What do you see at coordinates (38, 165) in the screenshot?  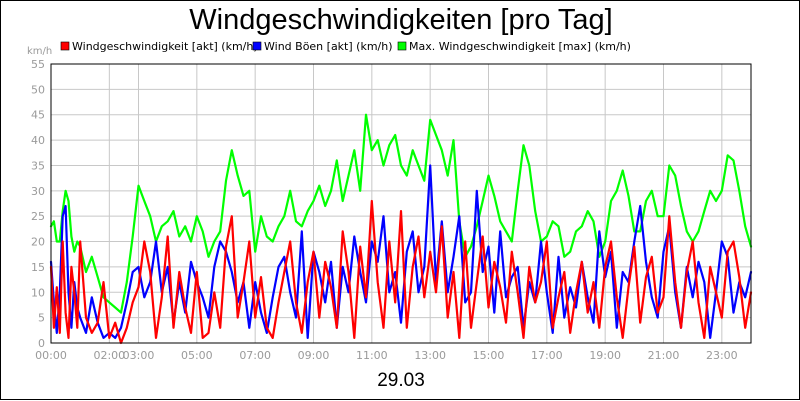 I see `y-tick-label: 35` at bounding box center [38, 165].